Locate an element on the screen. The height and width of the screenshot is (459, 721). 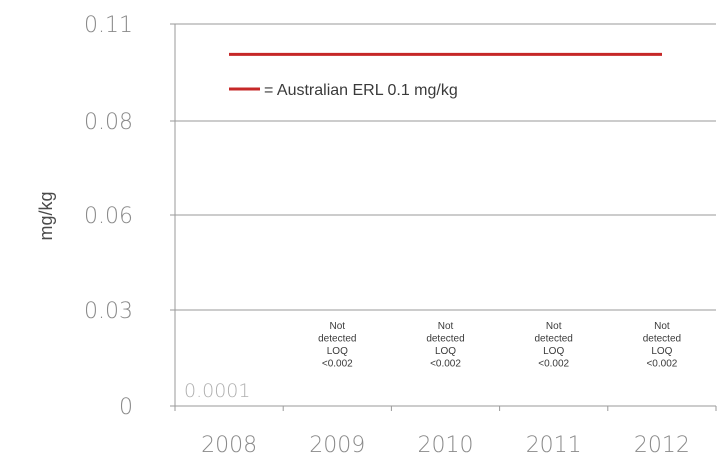
y-tick-label: 0.08 is located at coordinates (108, 122).